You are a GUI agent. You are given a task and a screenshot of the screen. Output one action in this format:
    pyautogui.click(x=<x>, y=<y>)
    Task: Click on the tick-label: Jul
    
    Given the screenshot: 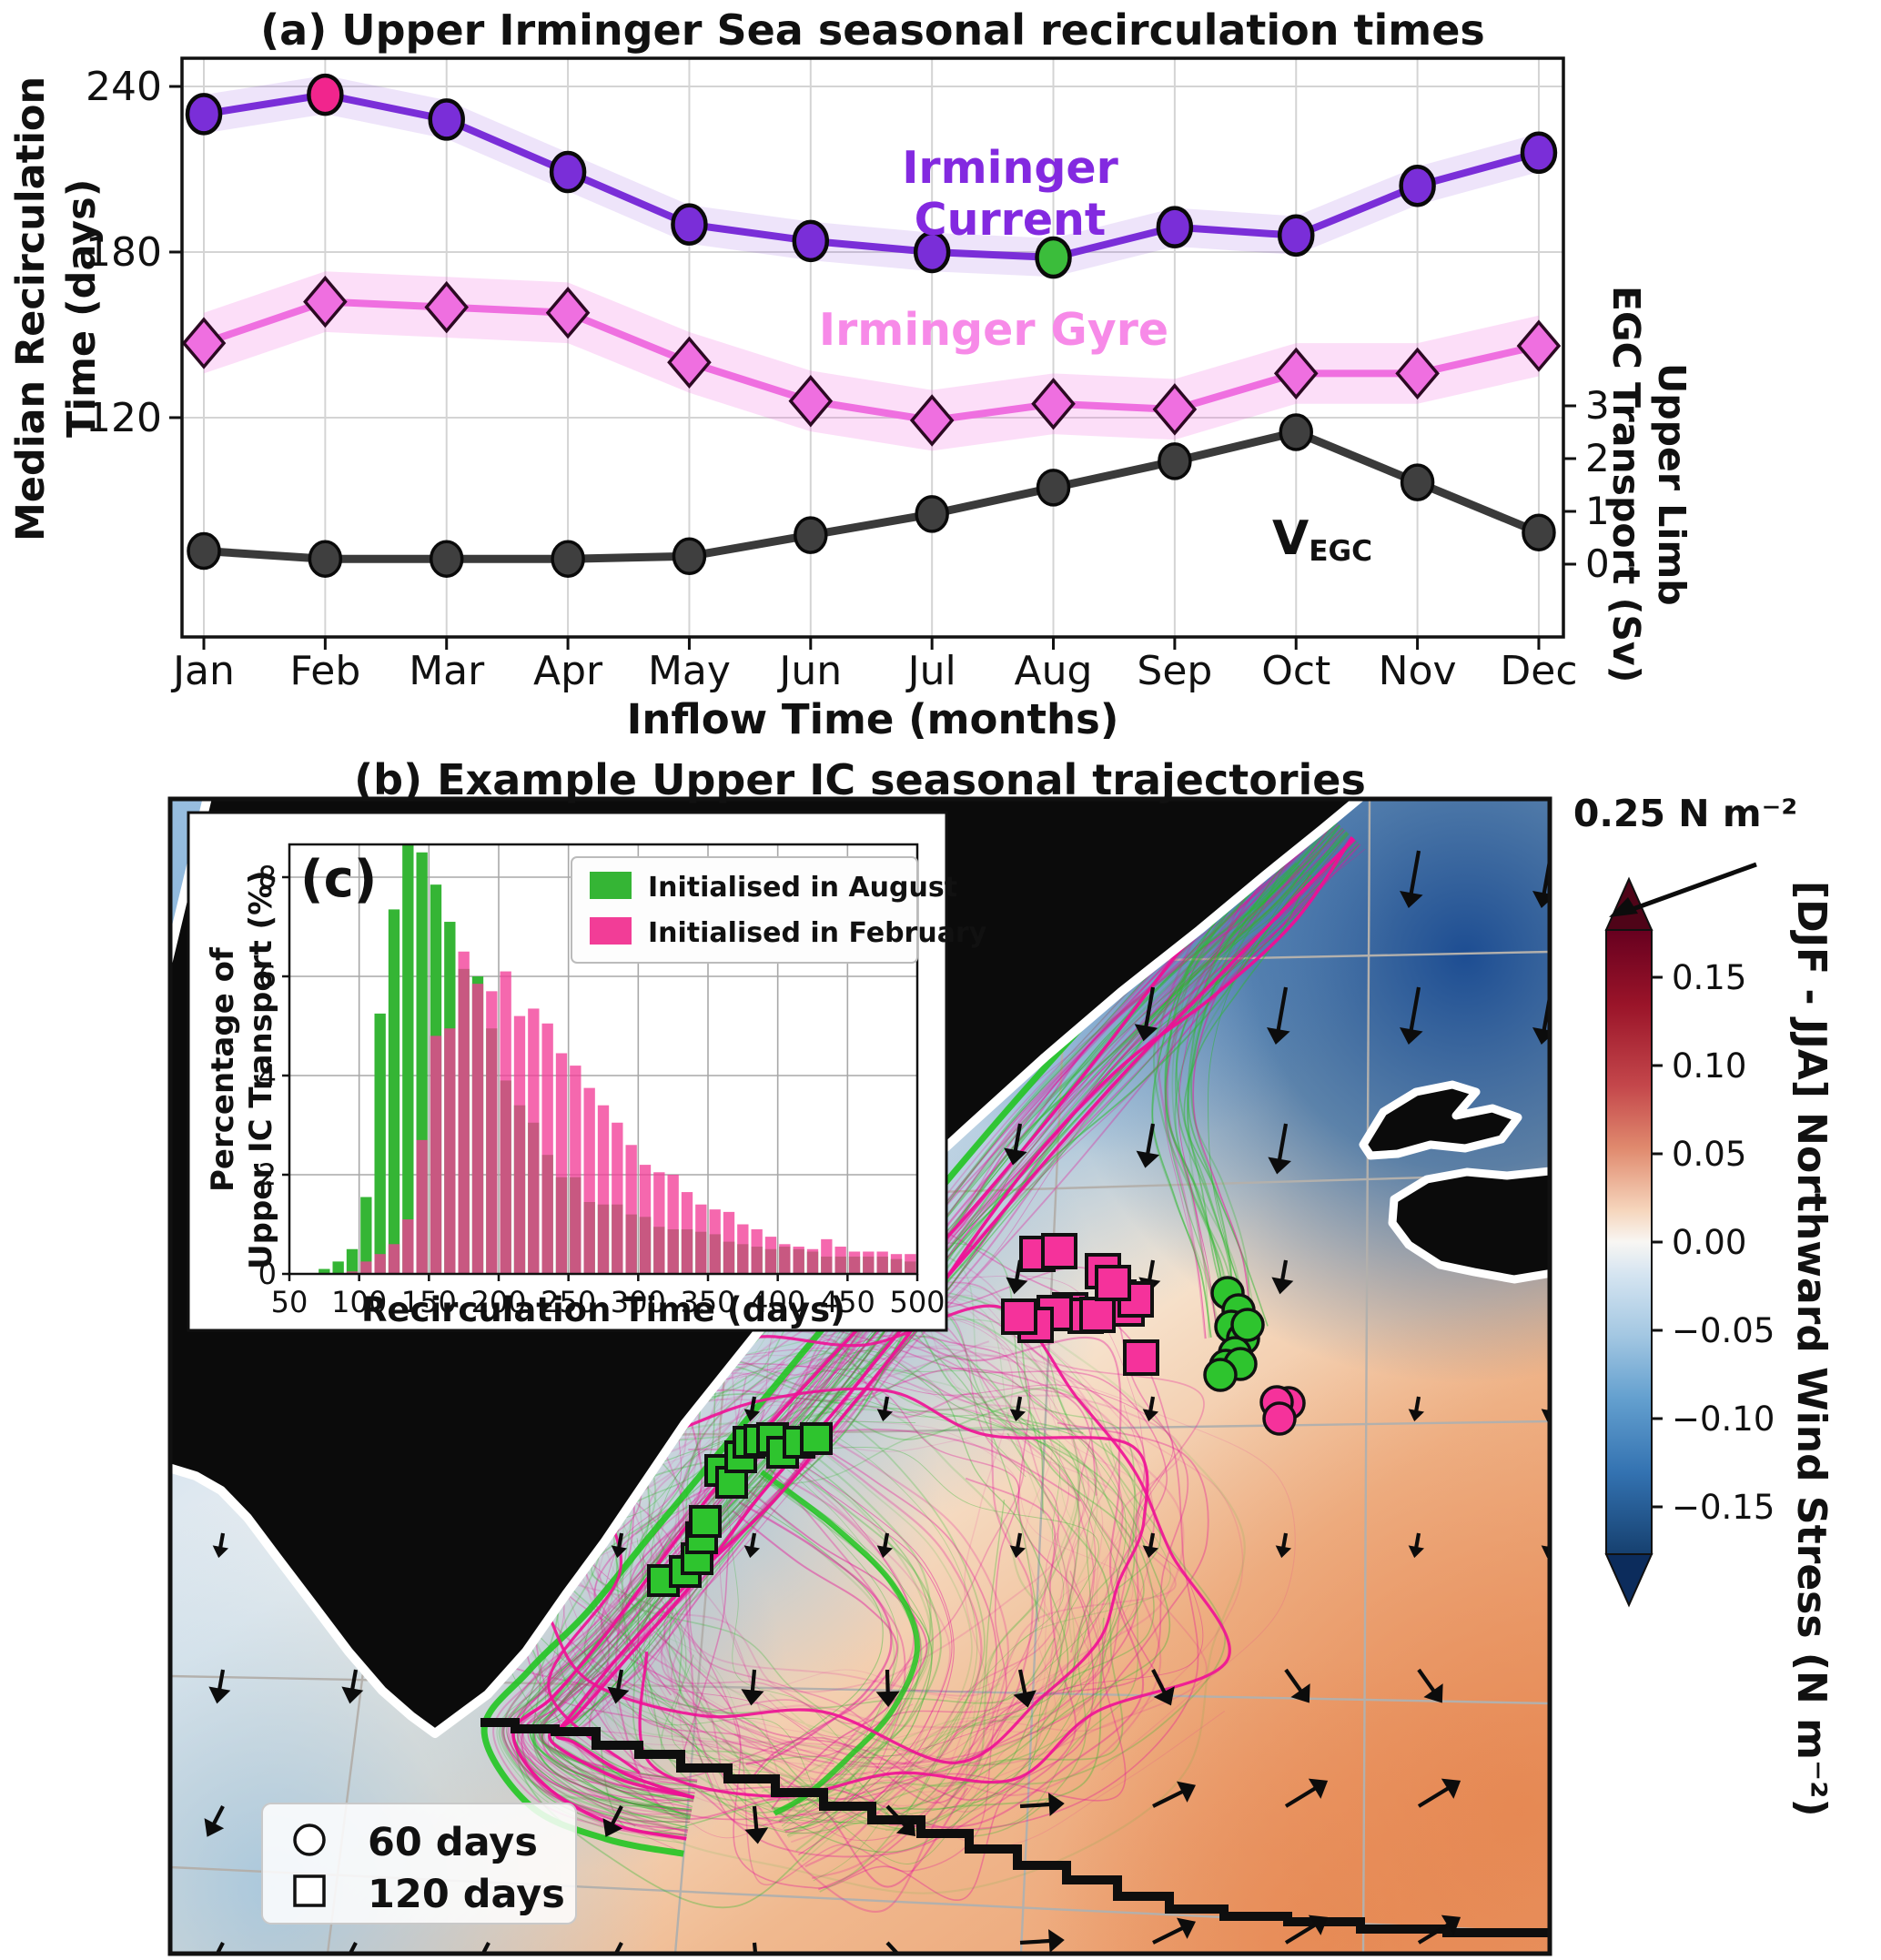 What is the action you would take?
    pyautogui.click(x=930, y=671)
    